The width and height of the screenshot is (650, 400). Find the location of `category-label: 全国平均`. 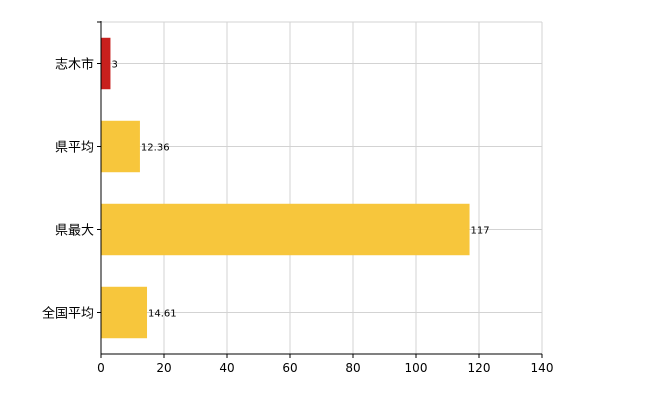

category-label: 全国平均 is located at coordinates (68, 314).